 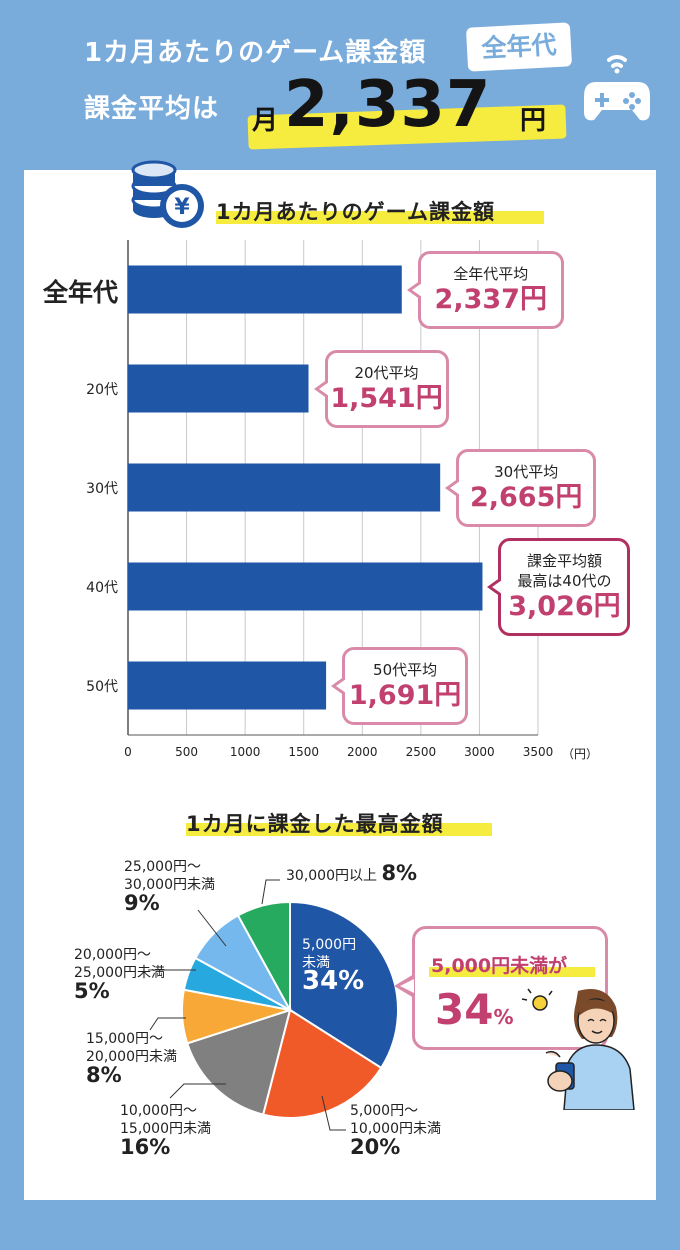 What do you see at coordinates (421, 752) in the screenshot?
I see `x-tick-label: 2500` at bounding box center [421, 752].